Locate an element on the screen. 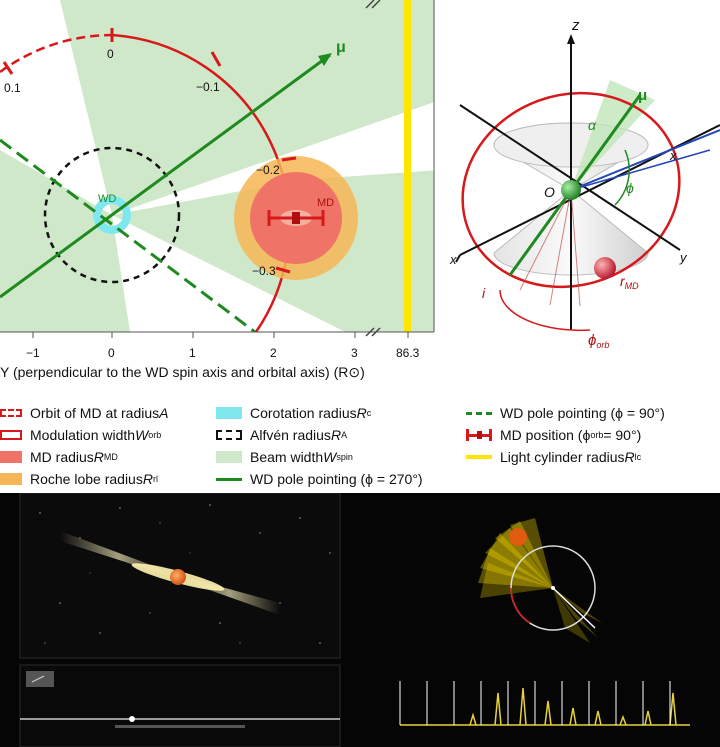 The height and width of the screenshot is (747, 720). orbit-tick-label: −0.1 is located at coordinates (208, 87).